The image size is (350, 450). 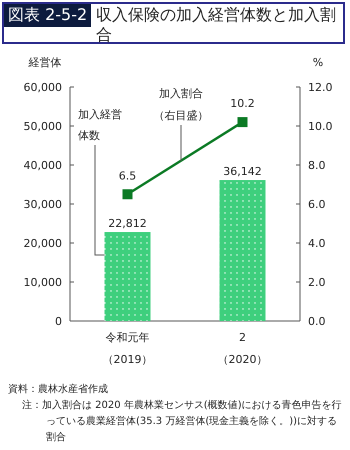 What do you see at coordinates (58, 321) in the screenshot?
I see `y-tick-label: 0` at bounding box center [58, 321].